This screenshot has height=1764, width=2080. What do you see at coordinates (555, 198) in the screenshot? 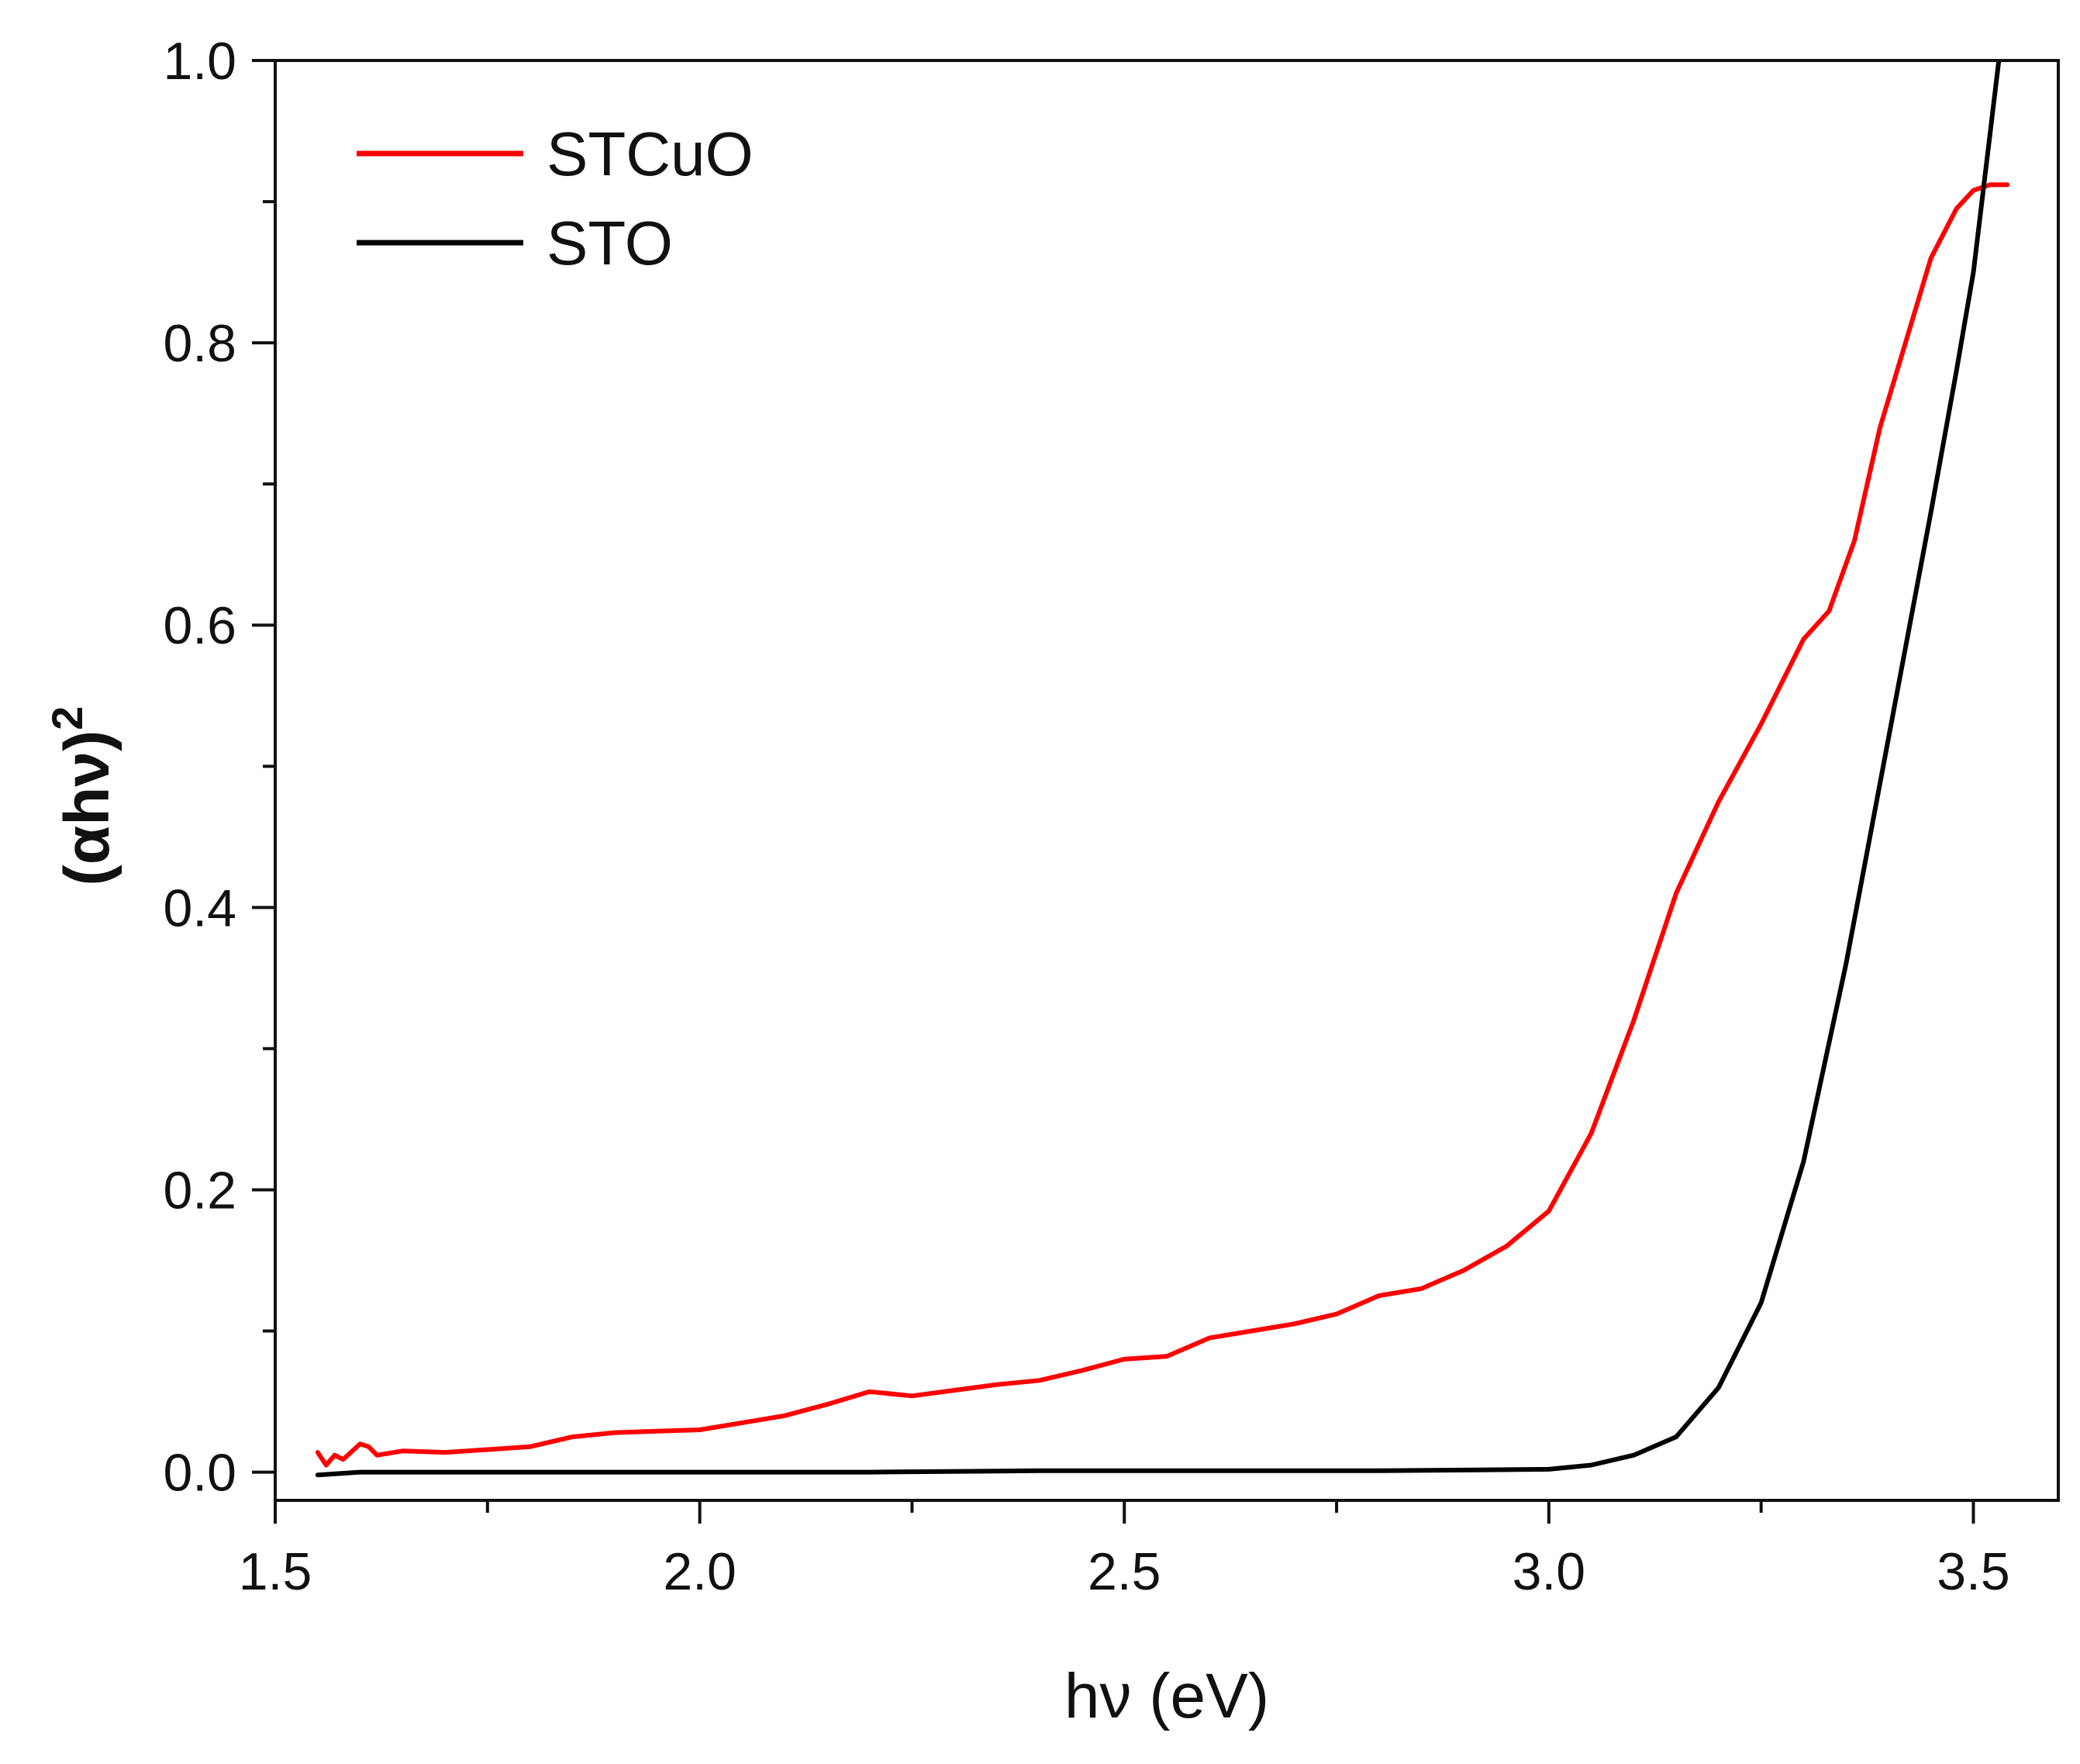
I see `legend: STCuO STO` at bounding box center [555, 198].